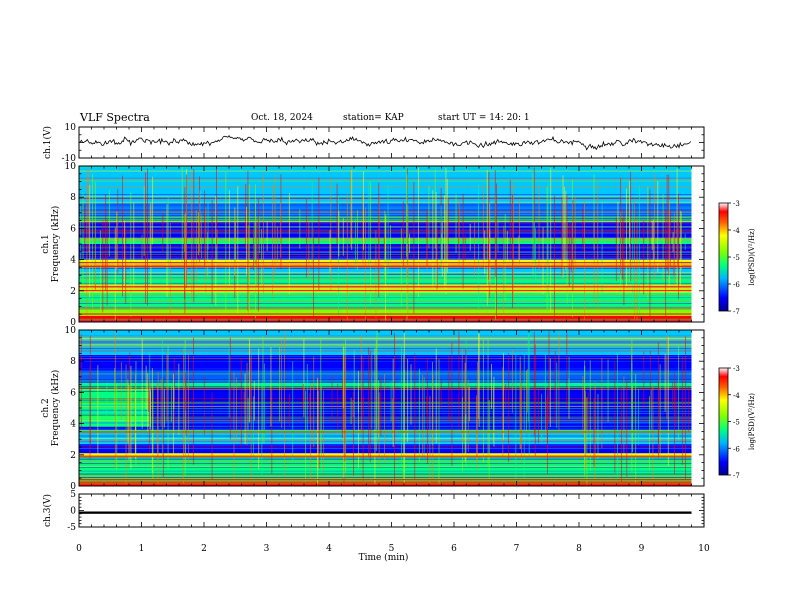 The width and height of the screenshot is (792, 612). Describe the element at coordinates (517, 549) in the screenshot. I see `x-tick-label: 7` at that location.